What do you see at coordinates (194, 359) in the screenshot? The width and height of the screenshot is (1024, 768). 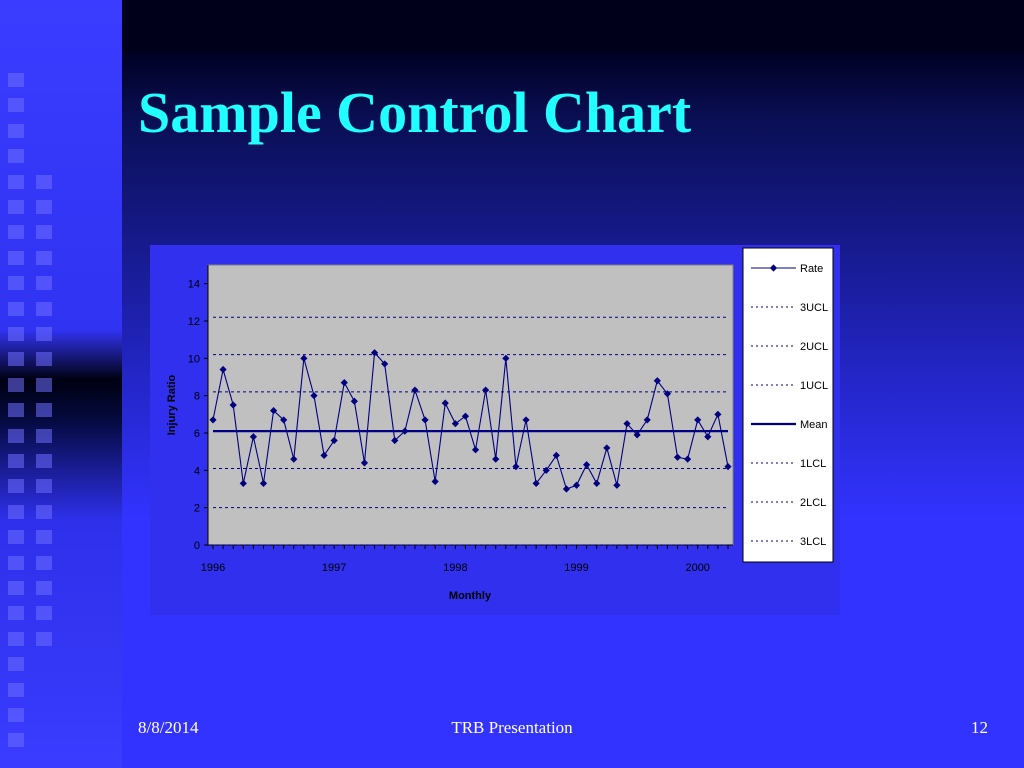 I see `y-tick-label: 10` at bounding box center [194, 359].